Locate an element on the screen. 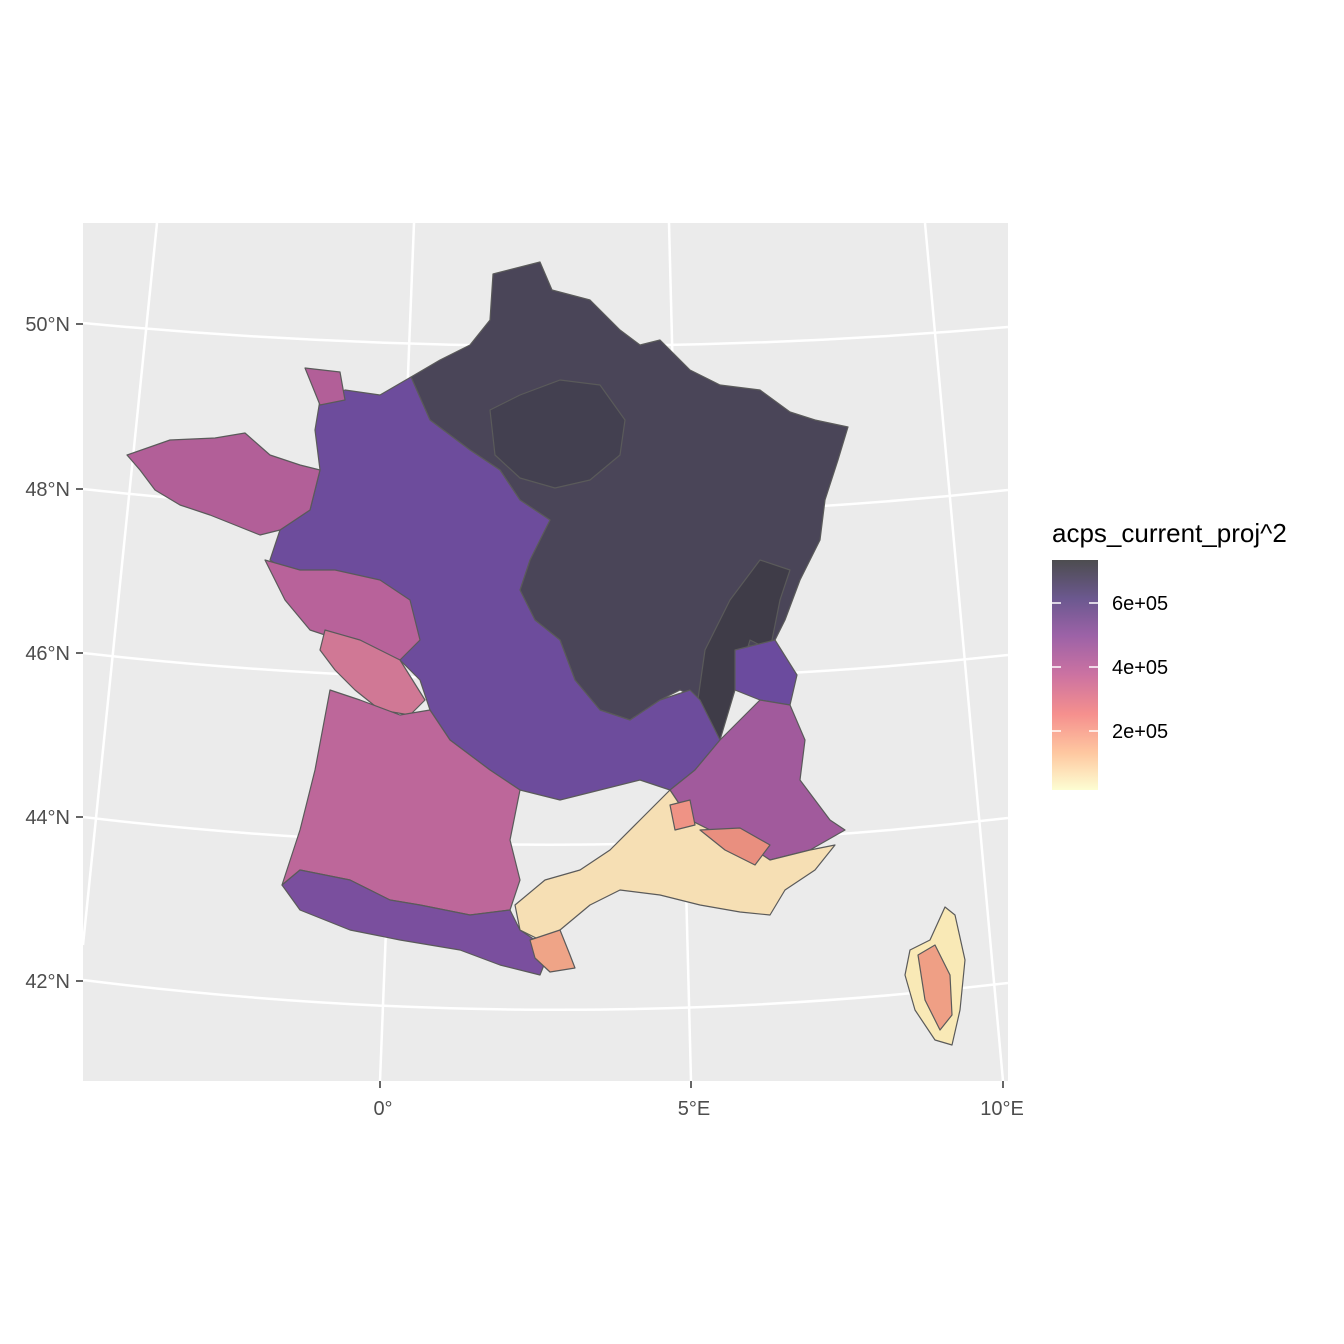 This screenshot has width=1344, height=1344. legend-gradient-bar is located at coordinates (1075, 675).